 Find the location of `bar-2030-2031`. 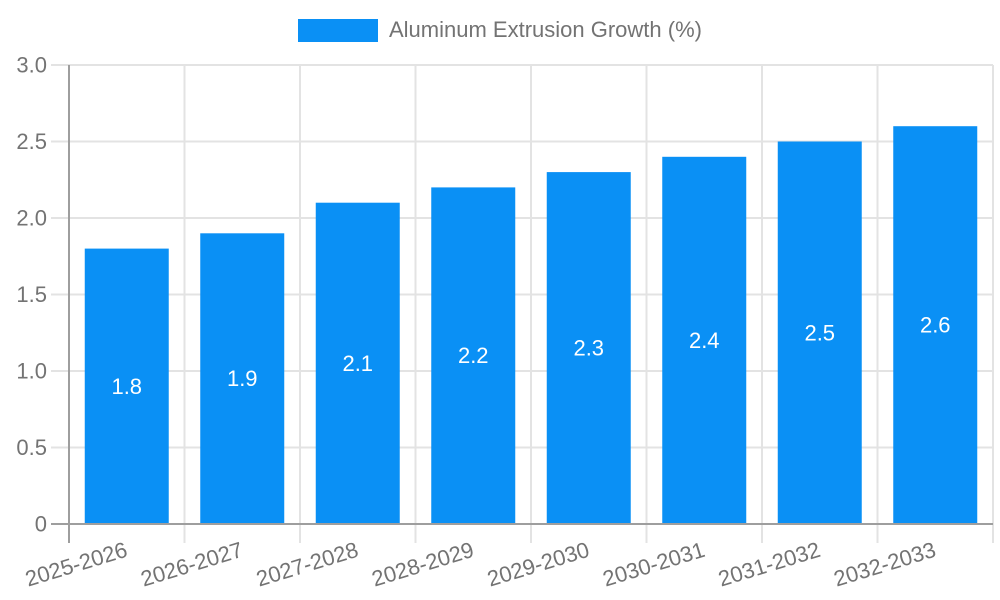

bar-2030-2031 is located at coordinates (704, 340).